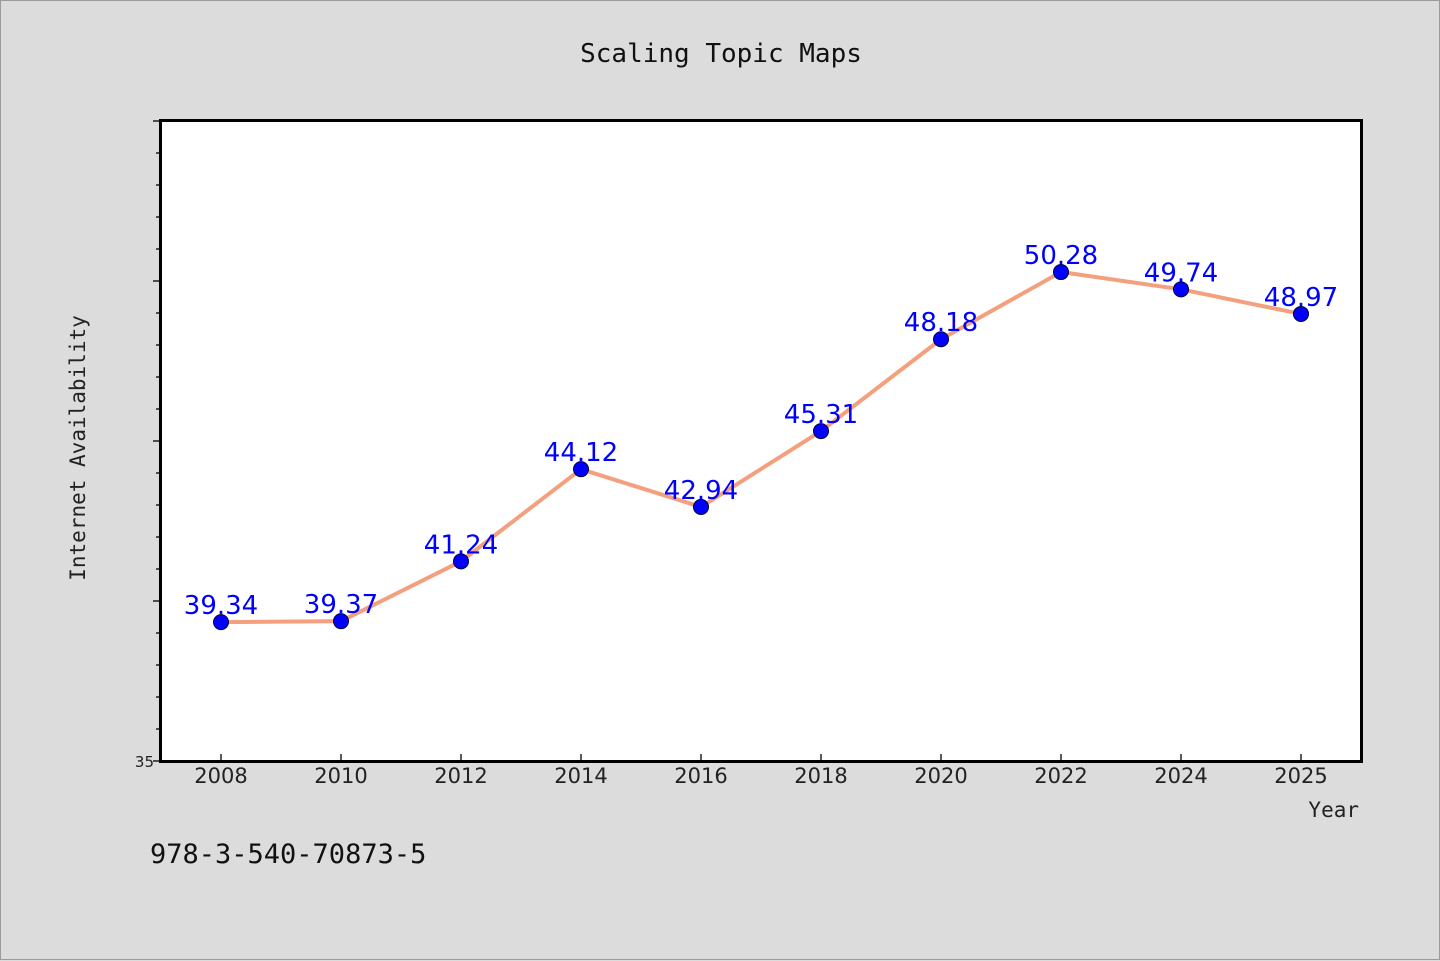 The height and width of the screenshot is (961, 1440). Describe the element at coordinates (1061, 256) in the screenshot. I see `data-label: 50.28` at that location.